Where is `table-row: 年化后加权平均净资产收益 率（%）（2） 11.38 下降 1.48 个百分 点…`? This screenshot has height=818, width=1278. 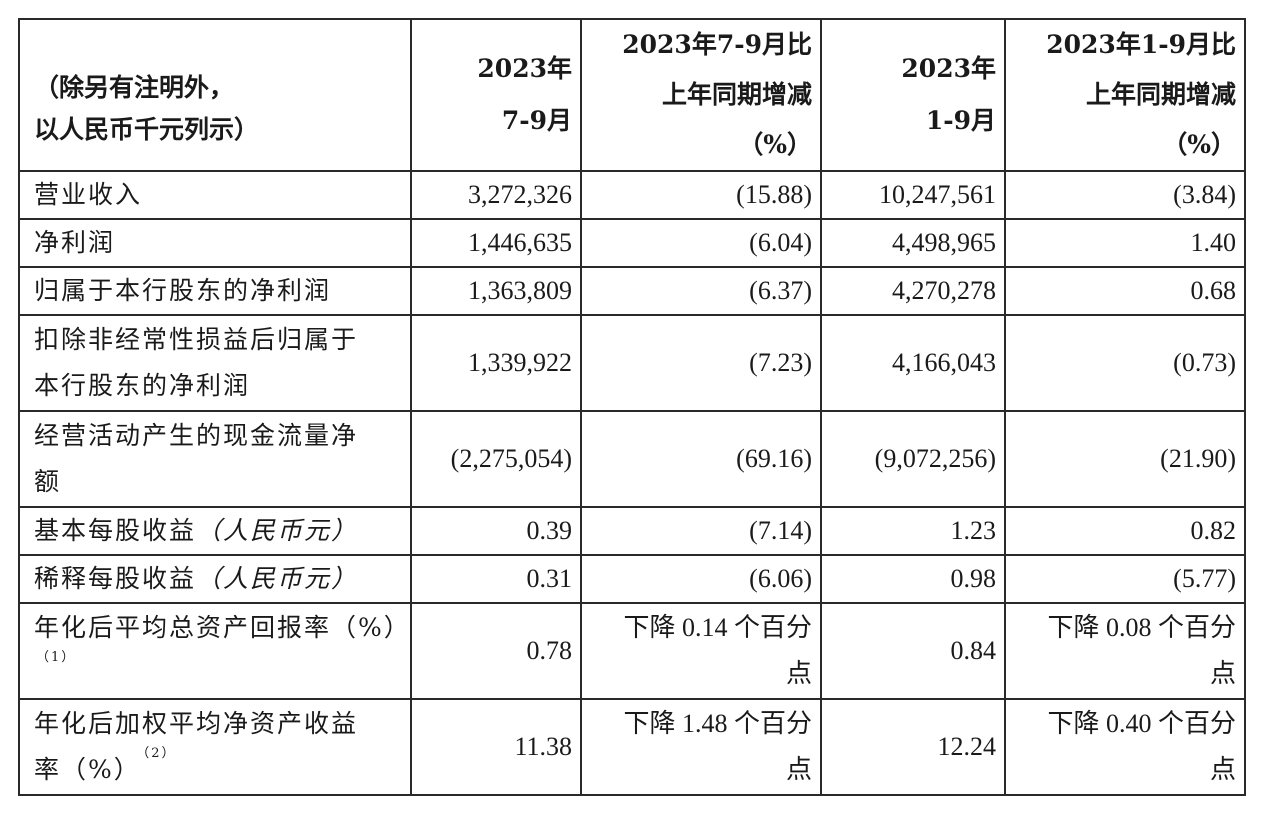
table-row: 年化后加权平均净资产收益 率（%）（2） 11.38 下降 1.48 个百分 点… is located at coordinates (632, 747).